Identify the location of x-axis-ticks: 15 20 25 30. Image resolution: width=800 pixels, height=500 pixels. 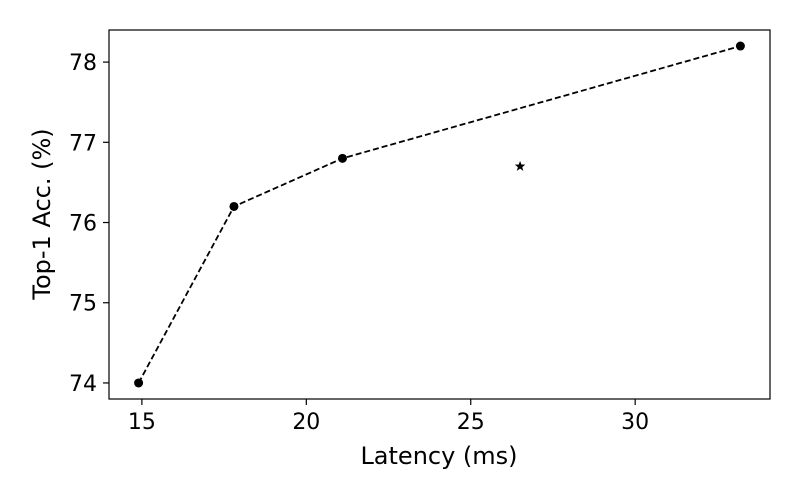
(388, 417).